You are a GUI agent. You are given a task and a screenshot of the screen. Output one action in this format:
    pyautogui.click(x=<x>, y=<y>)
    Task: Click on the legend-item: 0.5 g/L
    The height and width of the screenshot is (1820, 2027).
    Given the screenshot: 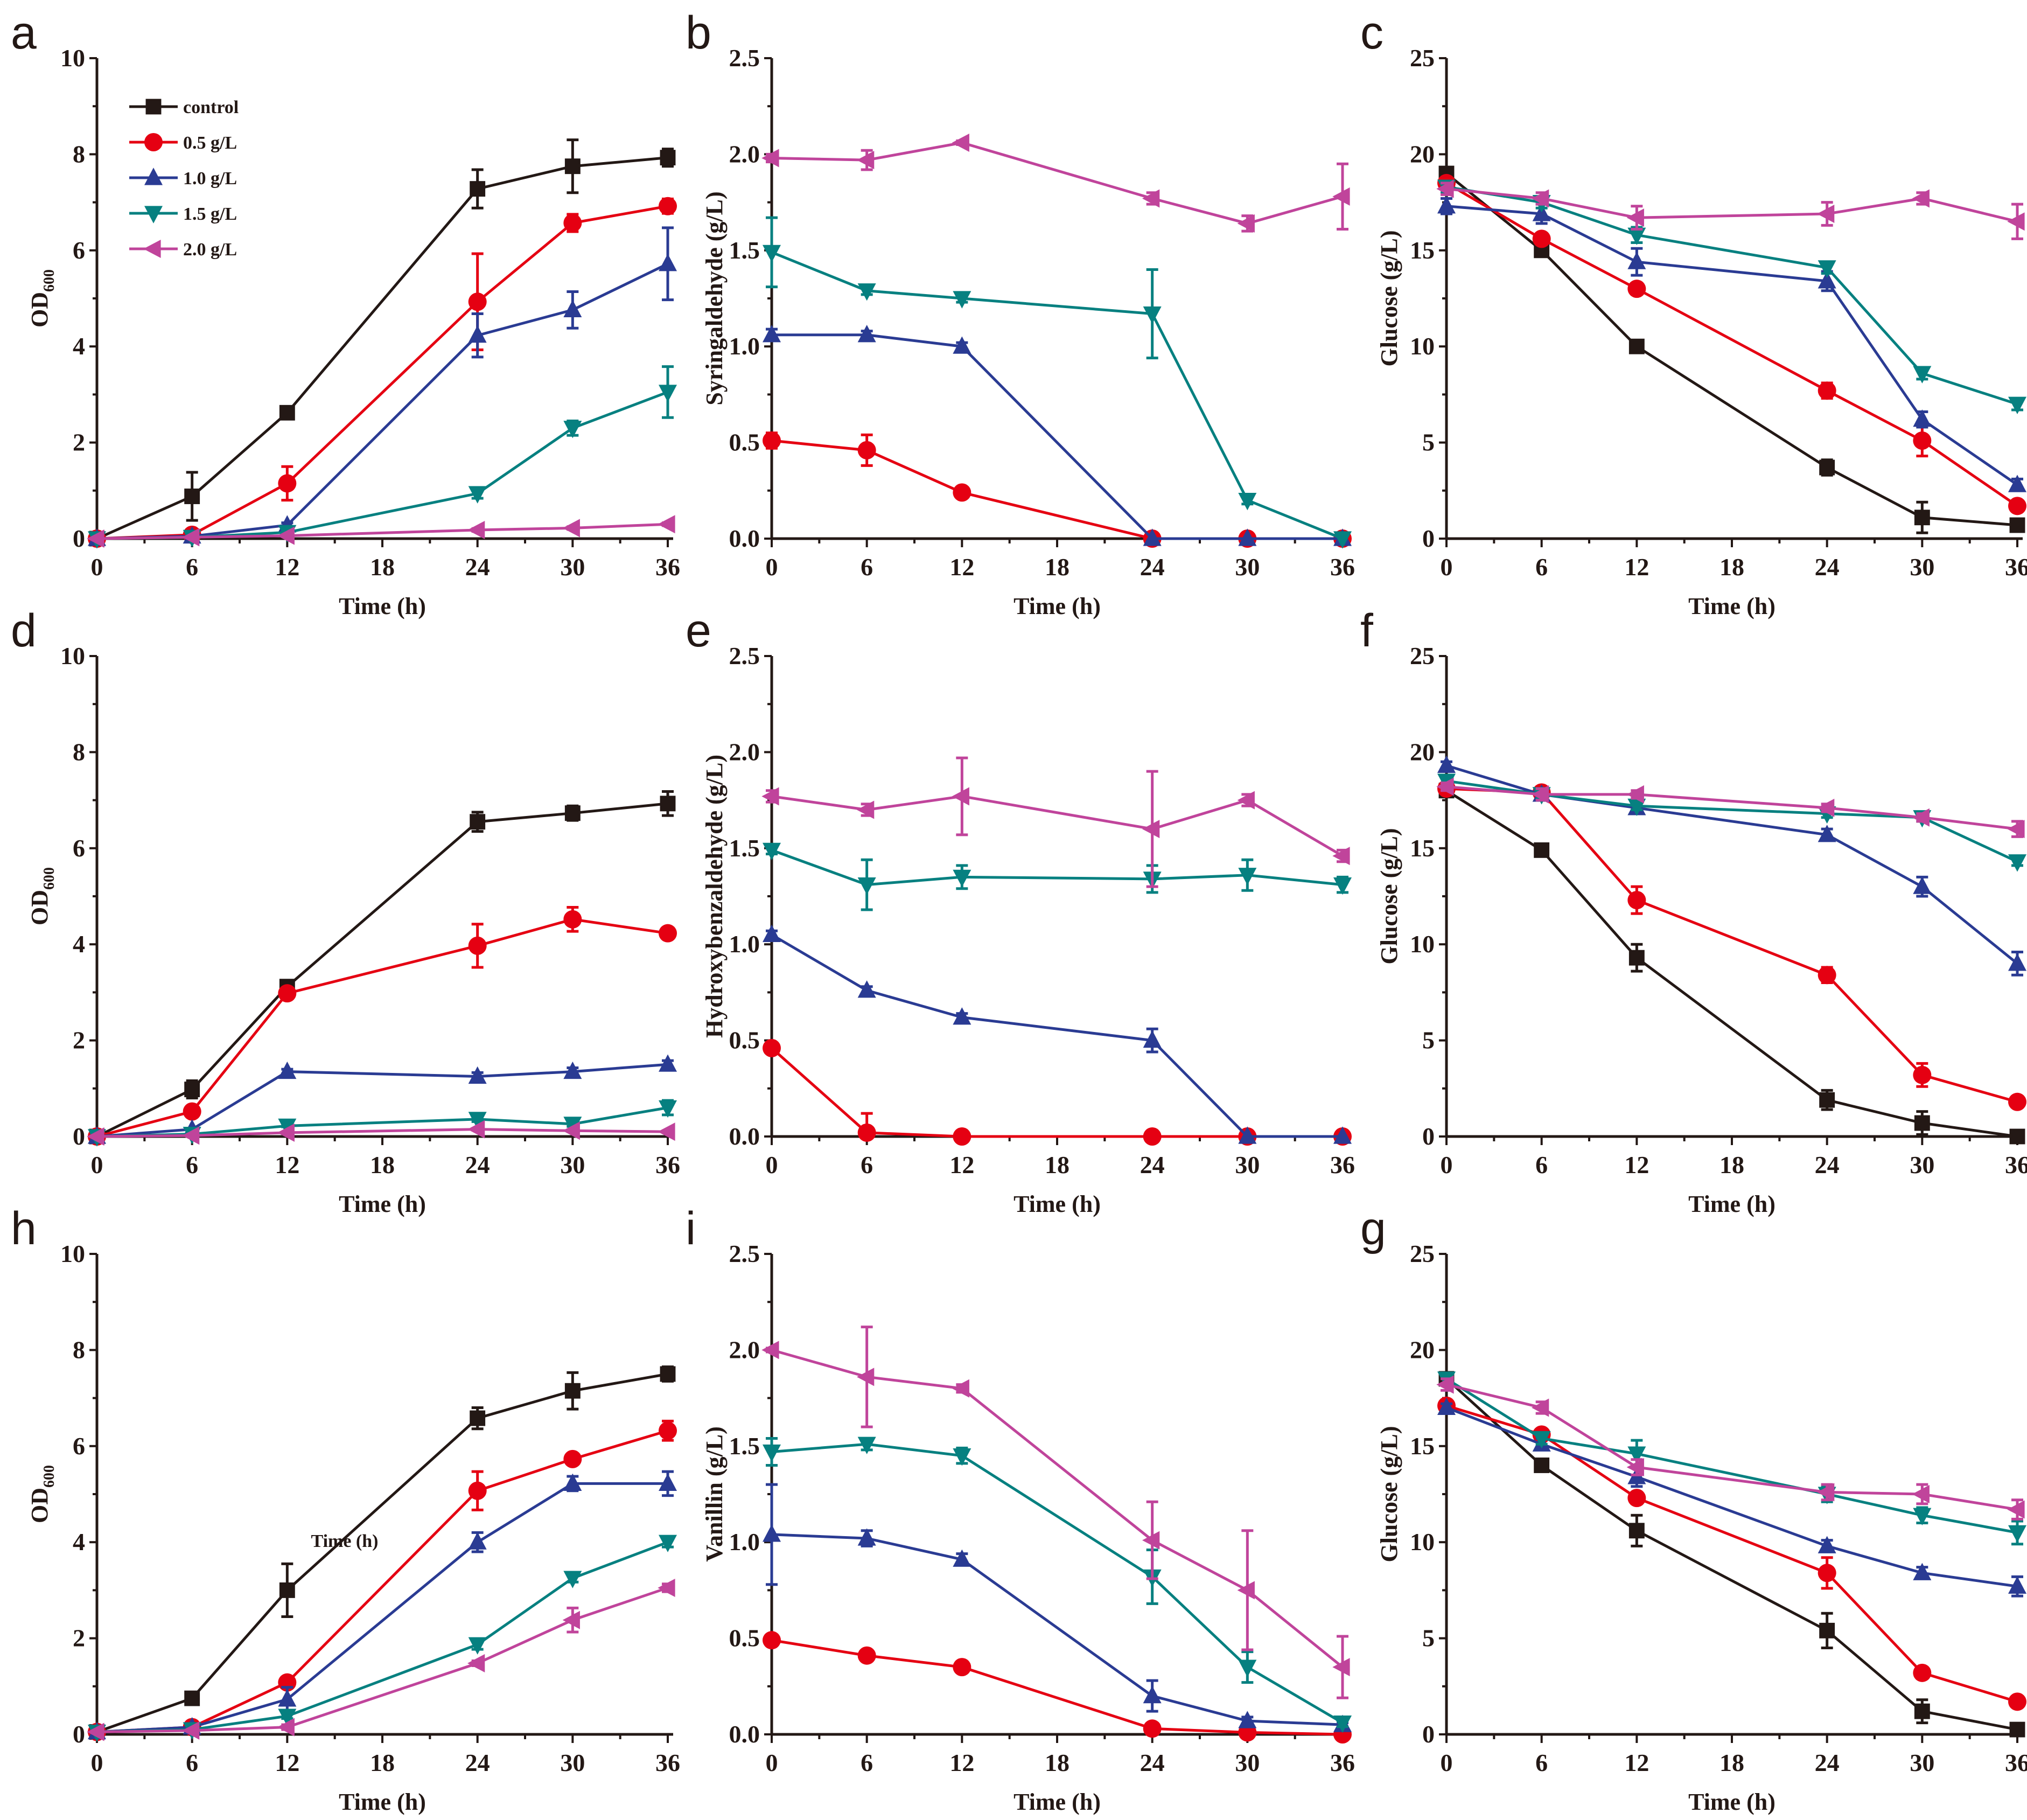 What is the action you would take?
    pyautogui.click(x=183, y=143)
    